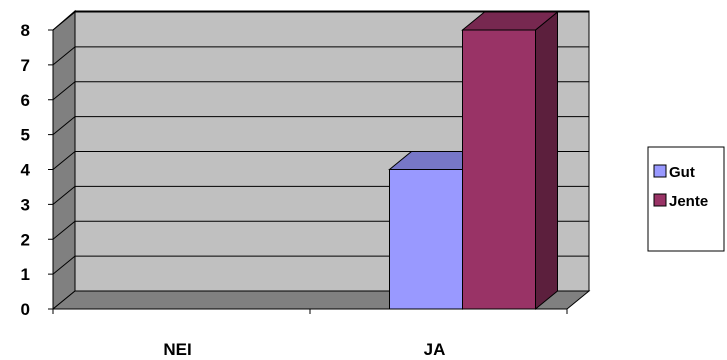  Describe the element at coordinates (546, 160) in the screenshot. I see `bar-side-face` at that location.